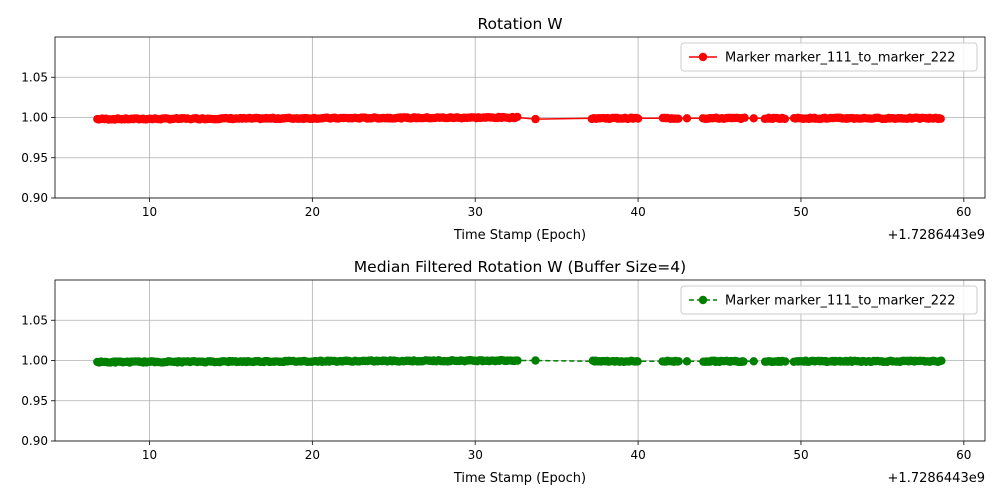  Describe the element at coordinates (519, 24) in the screenshot. I see `chart-title: Rotation W` at that location.